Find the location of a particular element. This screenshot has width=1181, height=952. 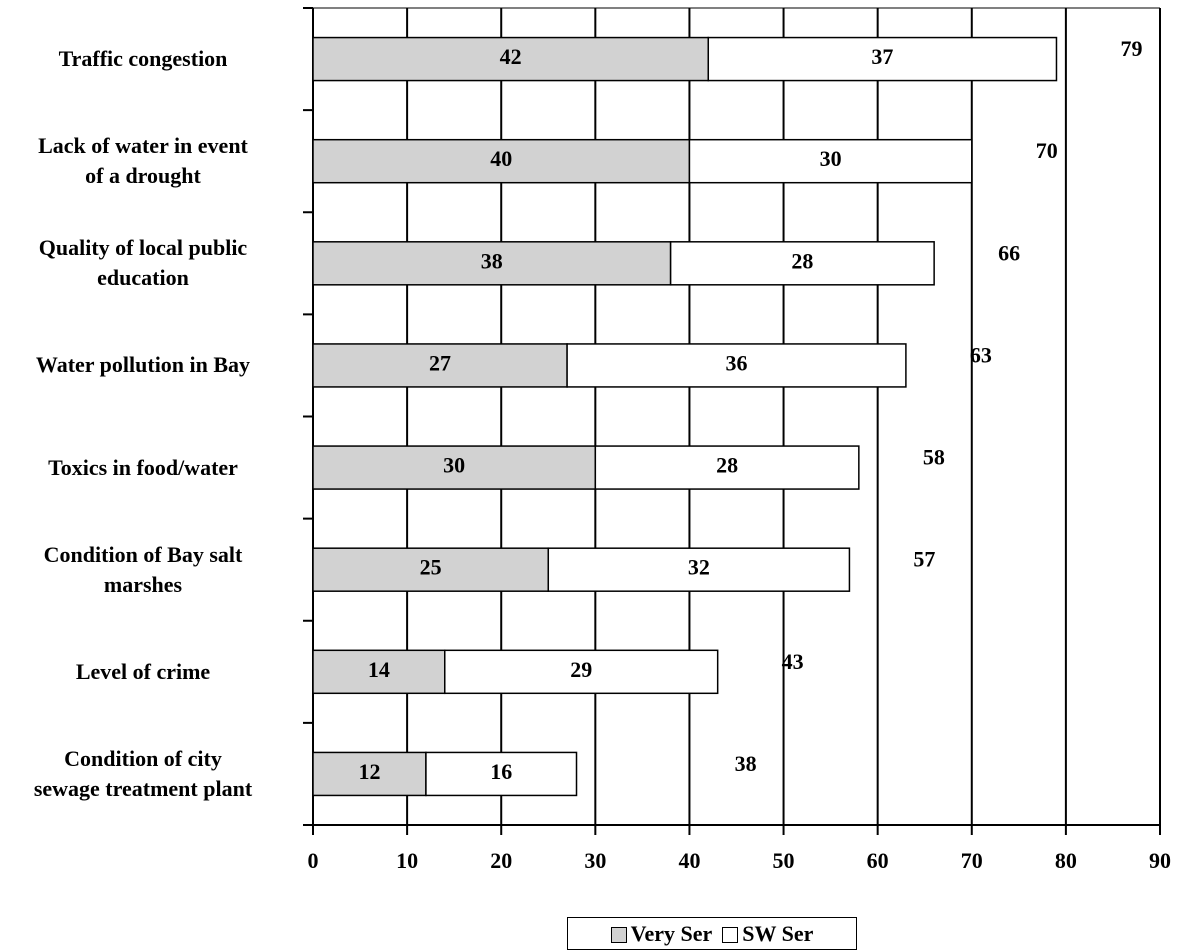

x-tick-label: 30 is located at coordinates (595, 860).